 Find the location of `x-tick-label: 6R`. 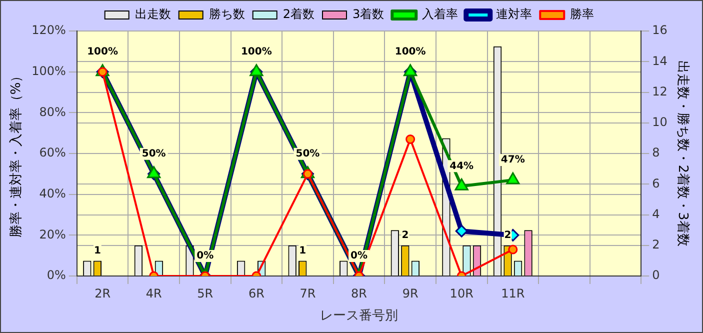

x-tick-label: 6R is located at coordinates (256, 293).